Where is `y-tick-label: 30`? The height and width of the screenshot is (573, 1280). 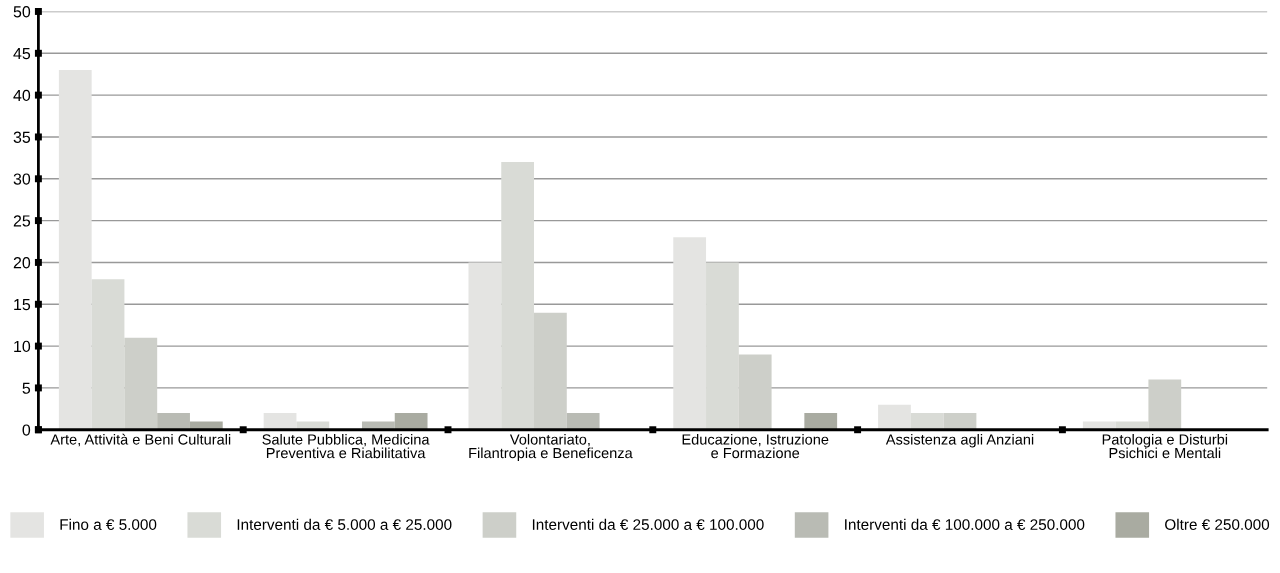 y-tick-label: 30 is located at coordinates (22, 179).